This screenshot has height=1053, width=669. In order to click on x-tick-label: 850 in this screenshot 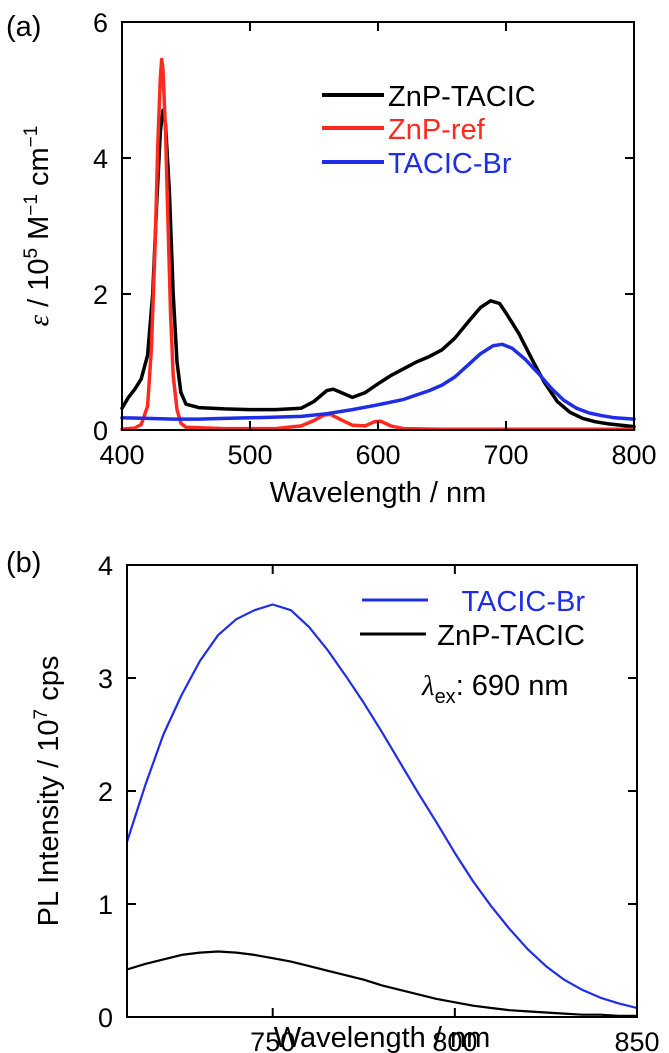, I will do `click(636, 1040)`.